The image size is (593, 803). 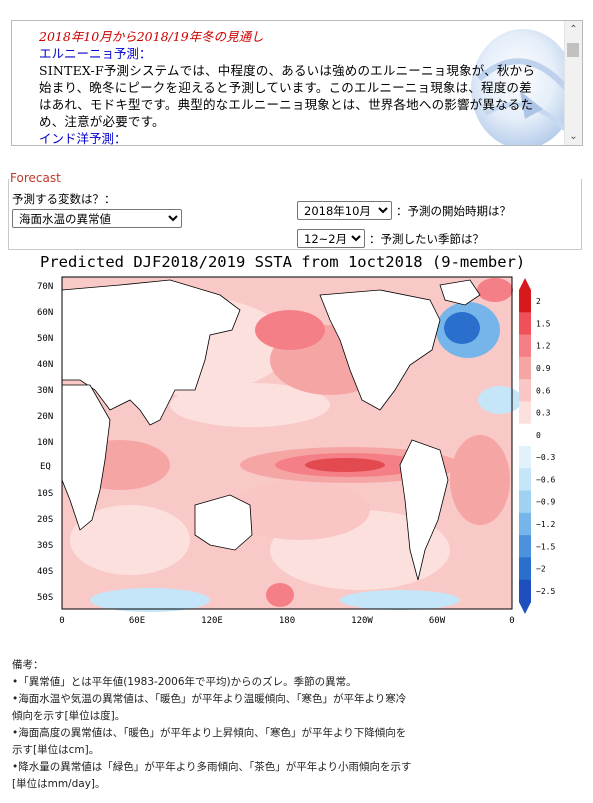 What do you see at coordinates (45, 467) in the screenshot?
I see `y-tick-label: EQ` at bounding box center [45, 467].